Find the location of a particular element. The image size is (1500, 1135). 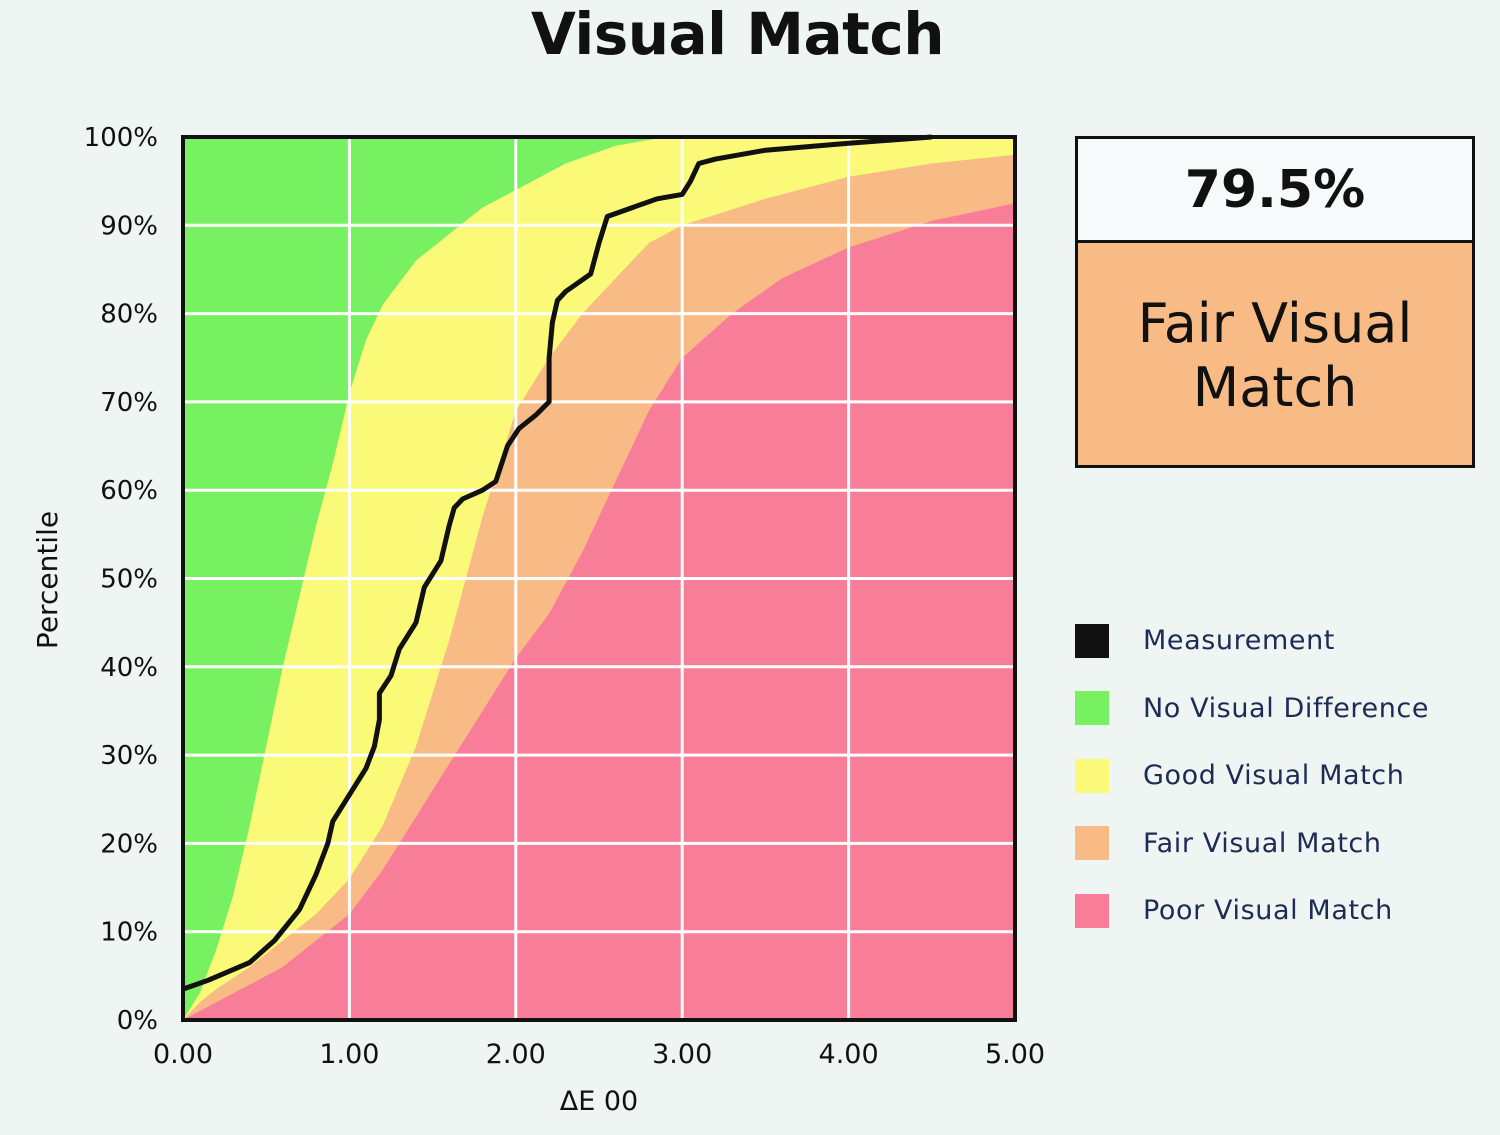

legend-label: No Visual Difference is located at coordinates (1286, 708).